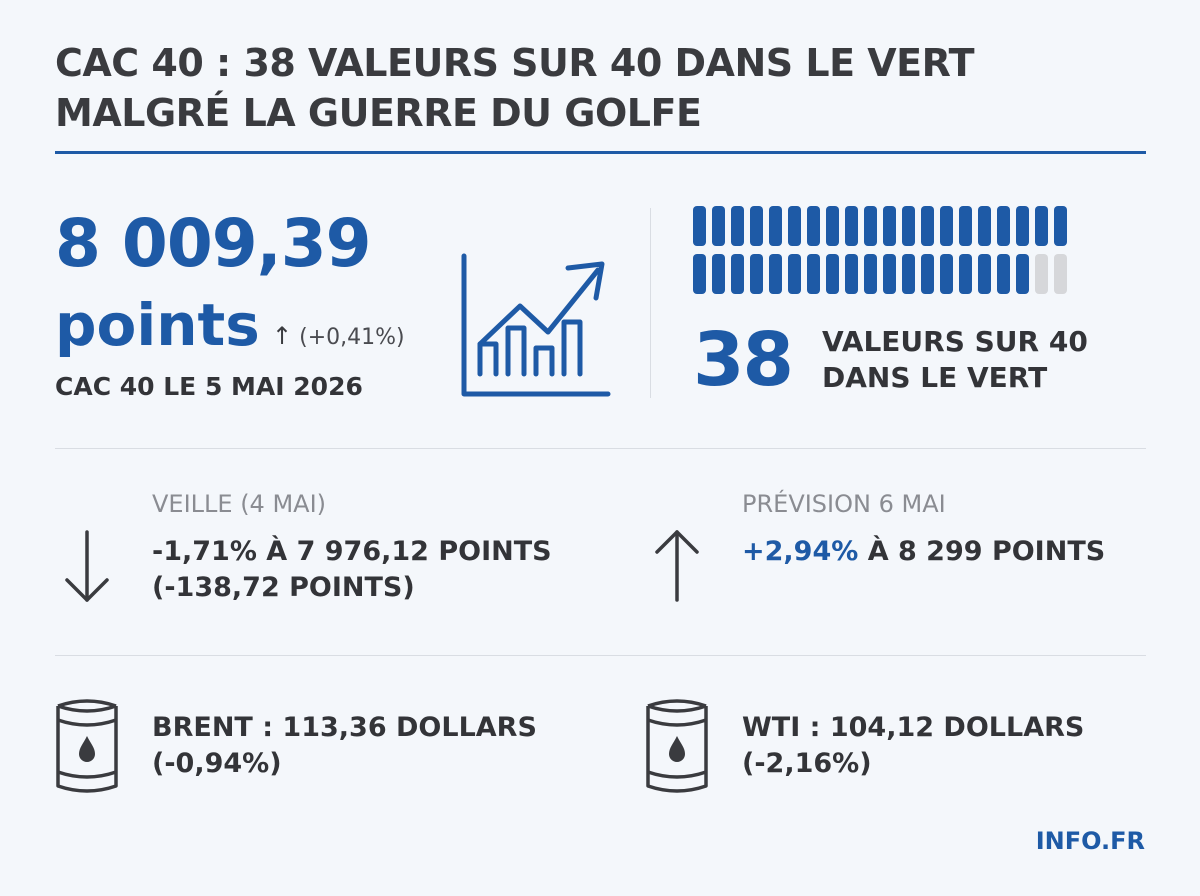  I want to click on brent-stat: BRENT : 113,36 DOLLARS (-0,94%), so click(344, 746).